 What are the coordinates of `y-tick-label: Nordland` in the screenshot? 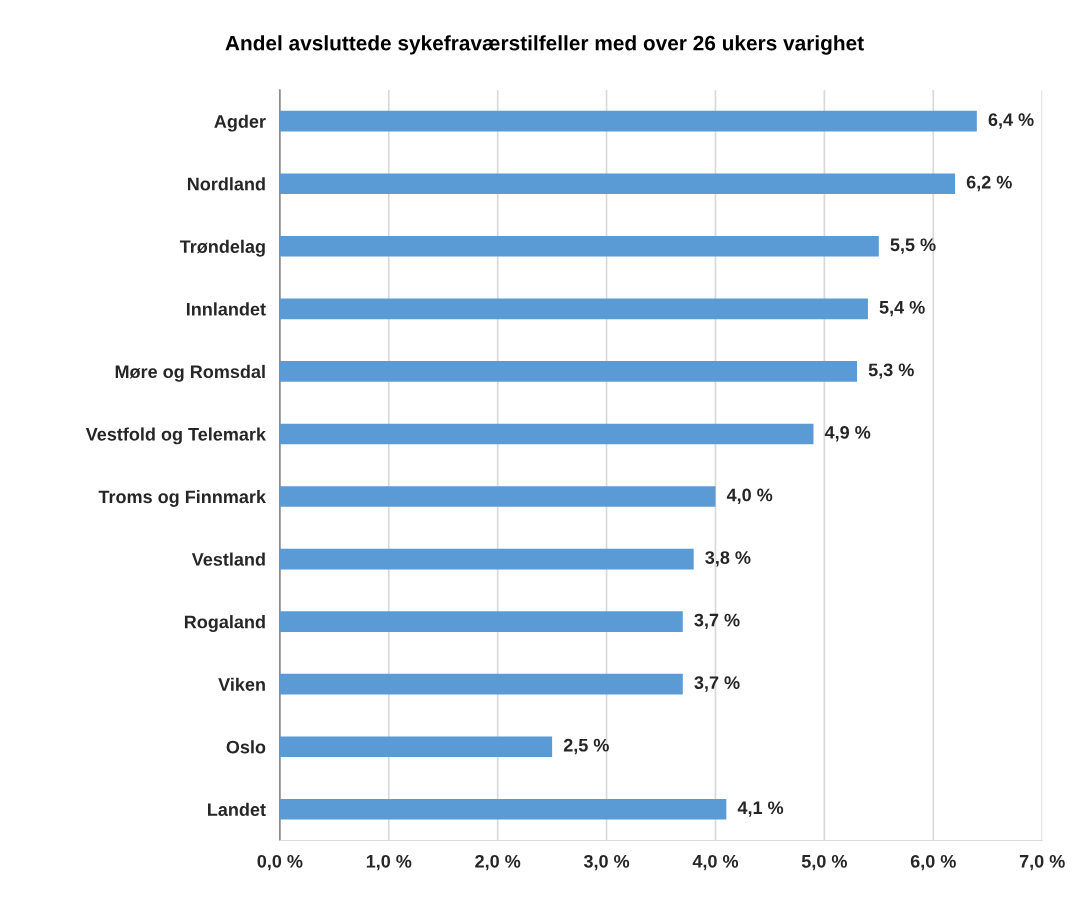 It's located at (226, 184).